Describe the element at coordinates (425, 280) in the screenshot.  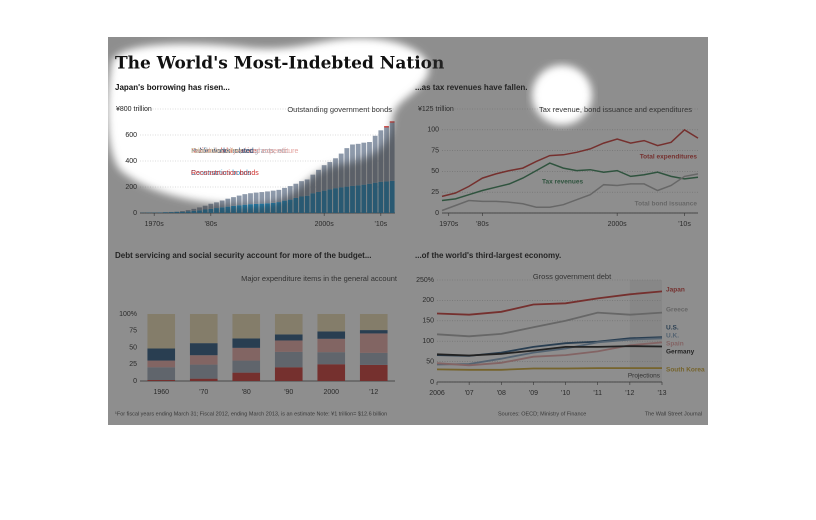
I see `y-tick-label: 250%` at that location.